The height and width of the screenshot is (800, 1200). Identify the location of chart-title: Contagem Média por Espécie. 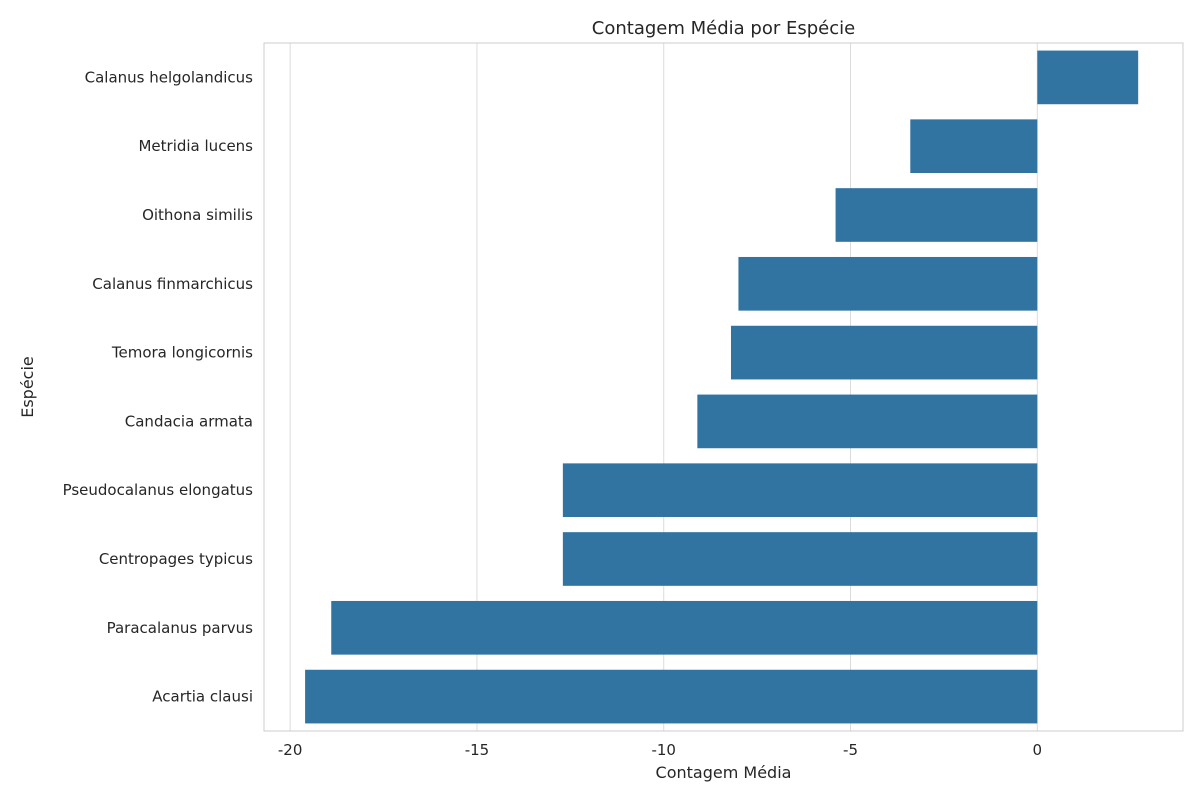
(723, 28).